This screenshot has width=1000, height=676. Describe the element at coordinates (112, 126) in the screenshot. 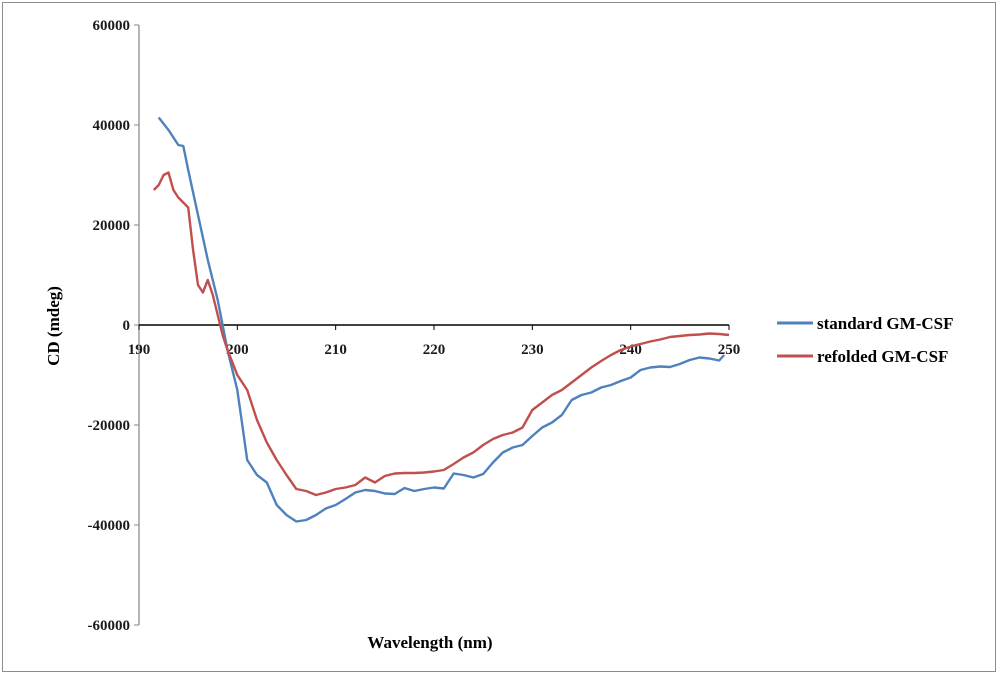

I see `y-tick-label: 40000` at that location.